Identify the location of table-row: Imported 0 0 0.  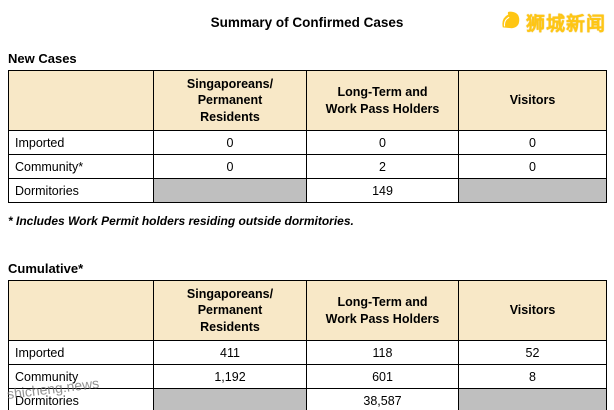
(307, 142).